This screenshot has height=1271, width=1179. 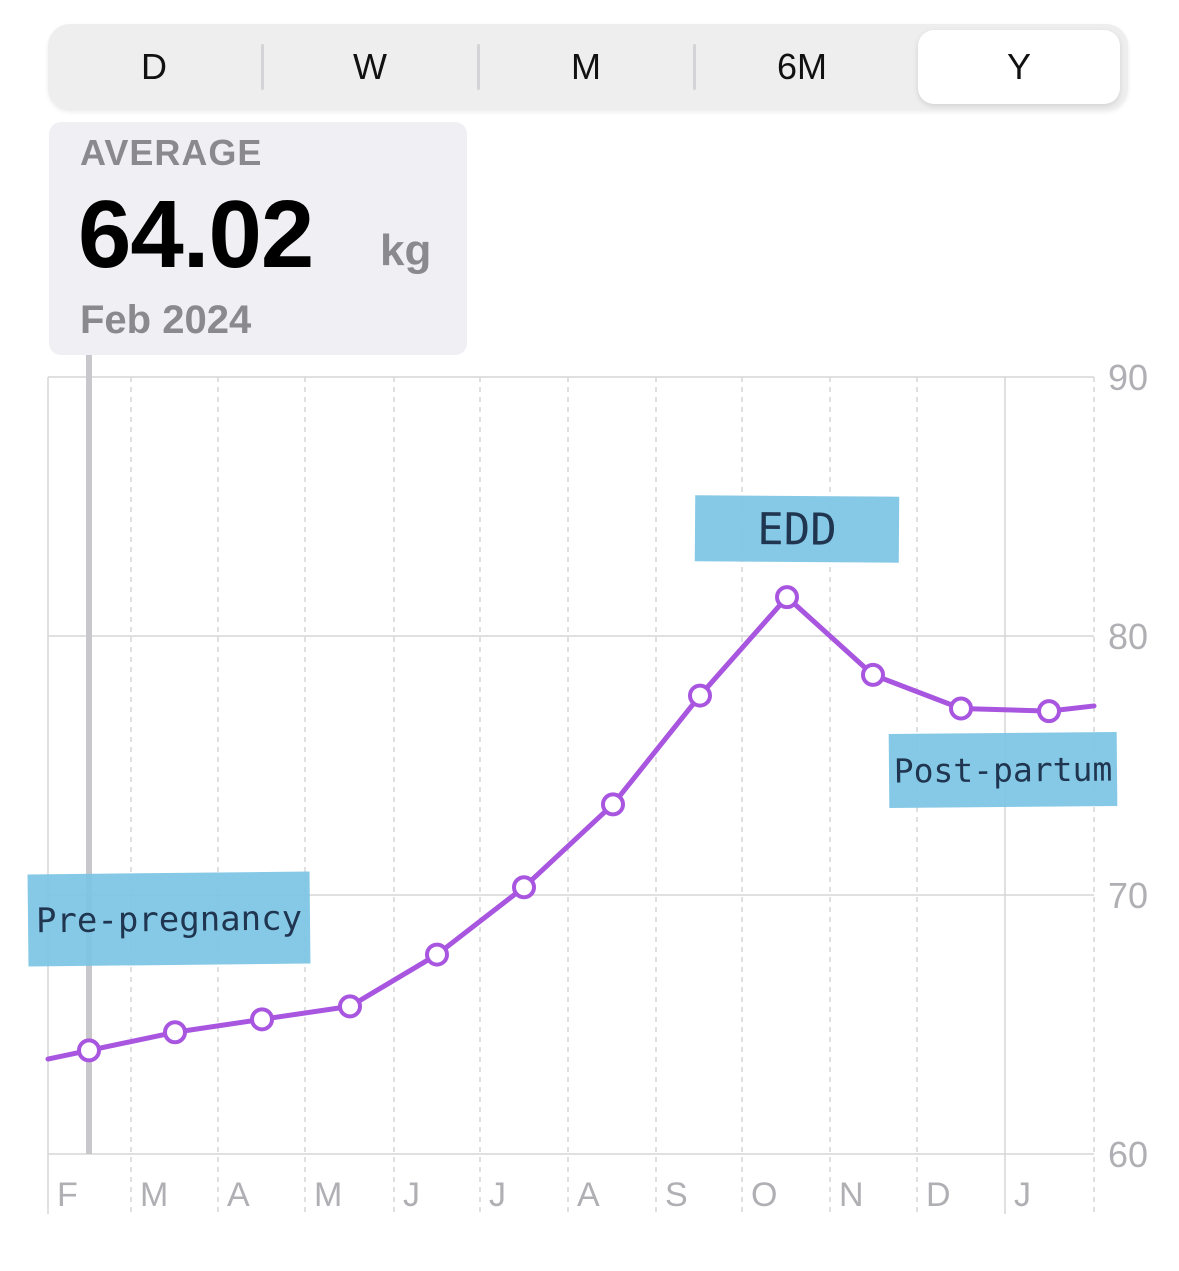 I want to click on time-range-picker: D W M 6M Y, so click(x=588, y=67).